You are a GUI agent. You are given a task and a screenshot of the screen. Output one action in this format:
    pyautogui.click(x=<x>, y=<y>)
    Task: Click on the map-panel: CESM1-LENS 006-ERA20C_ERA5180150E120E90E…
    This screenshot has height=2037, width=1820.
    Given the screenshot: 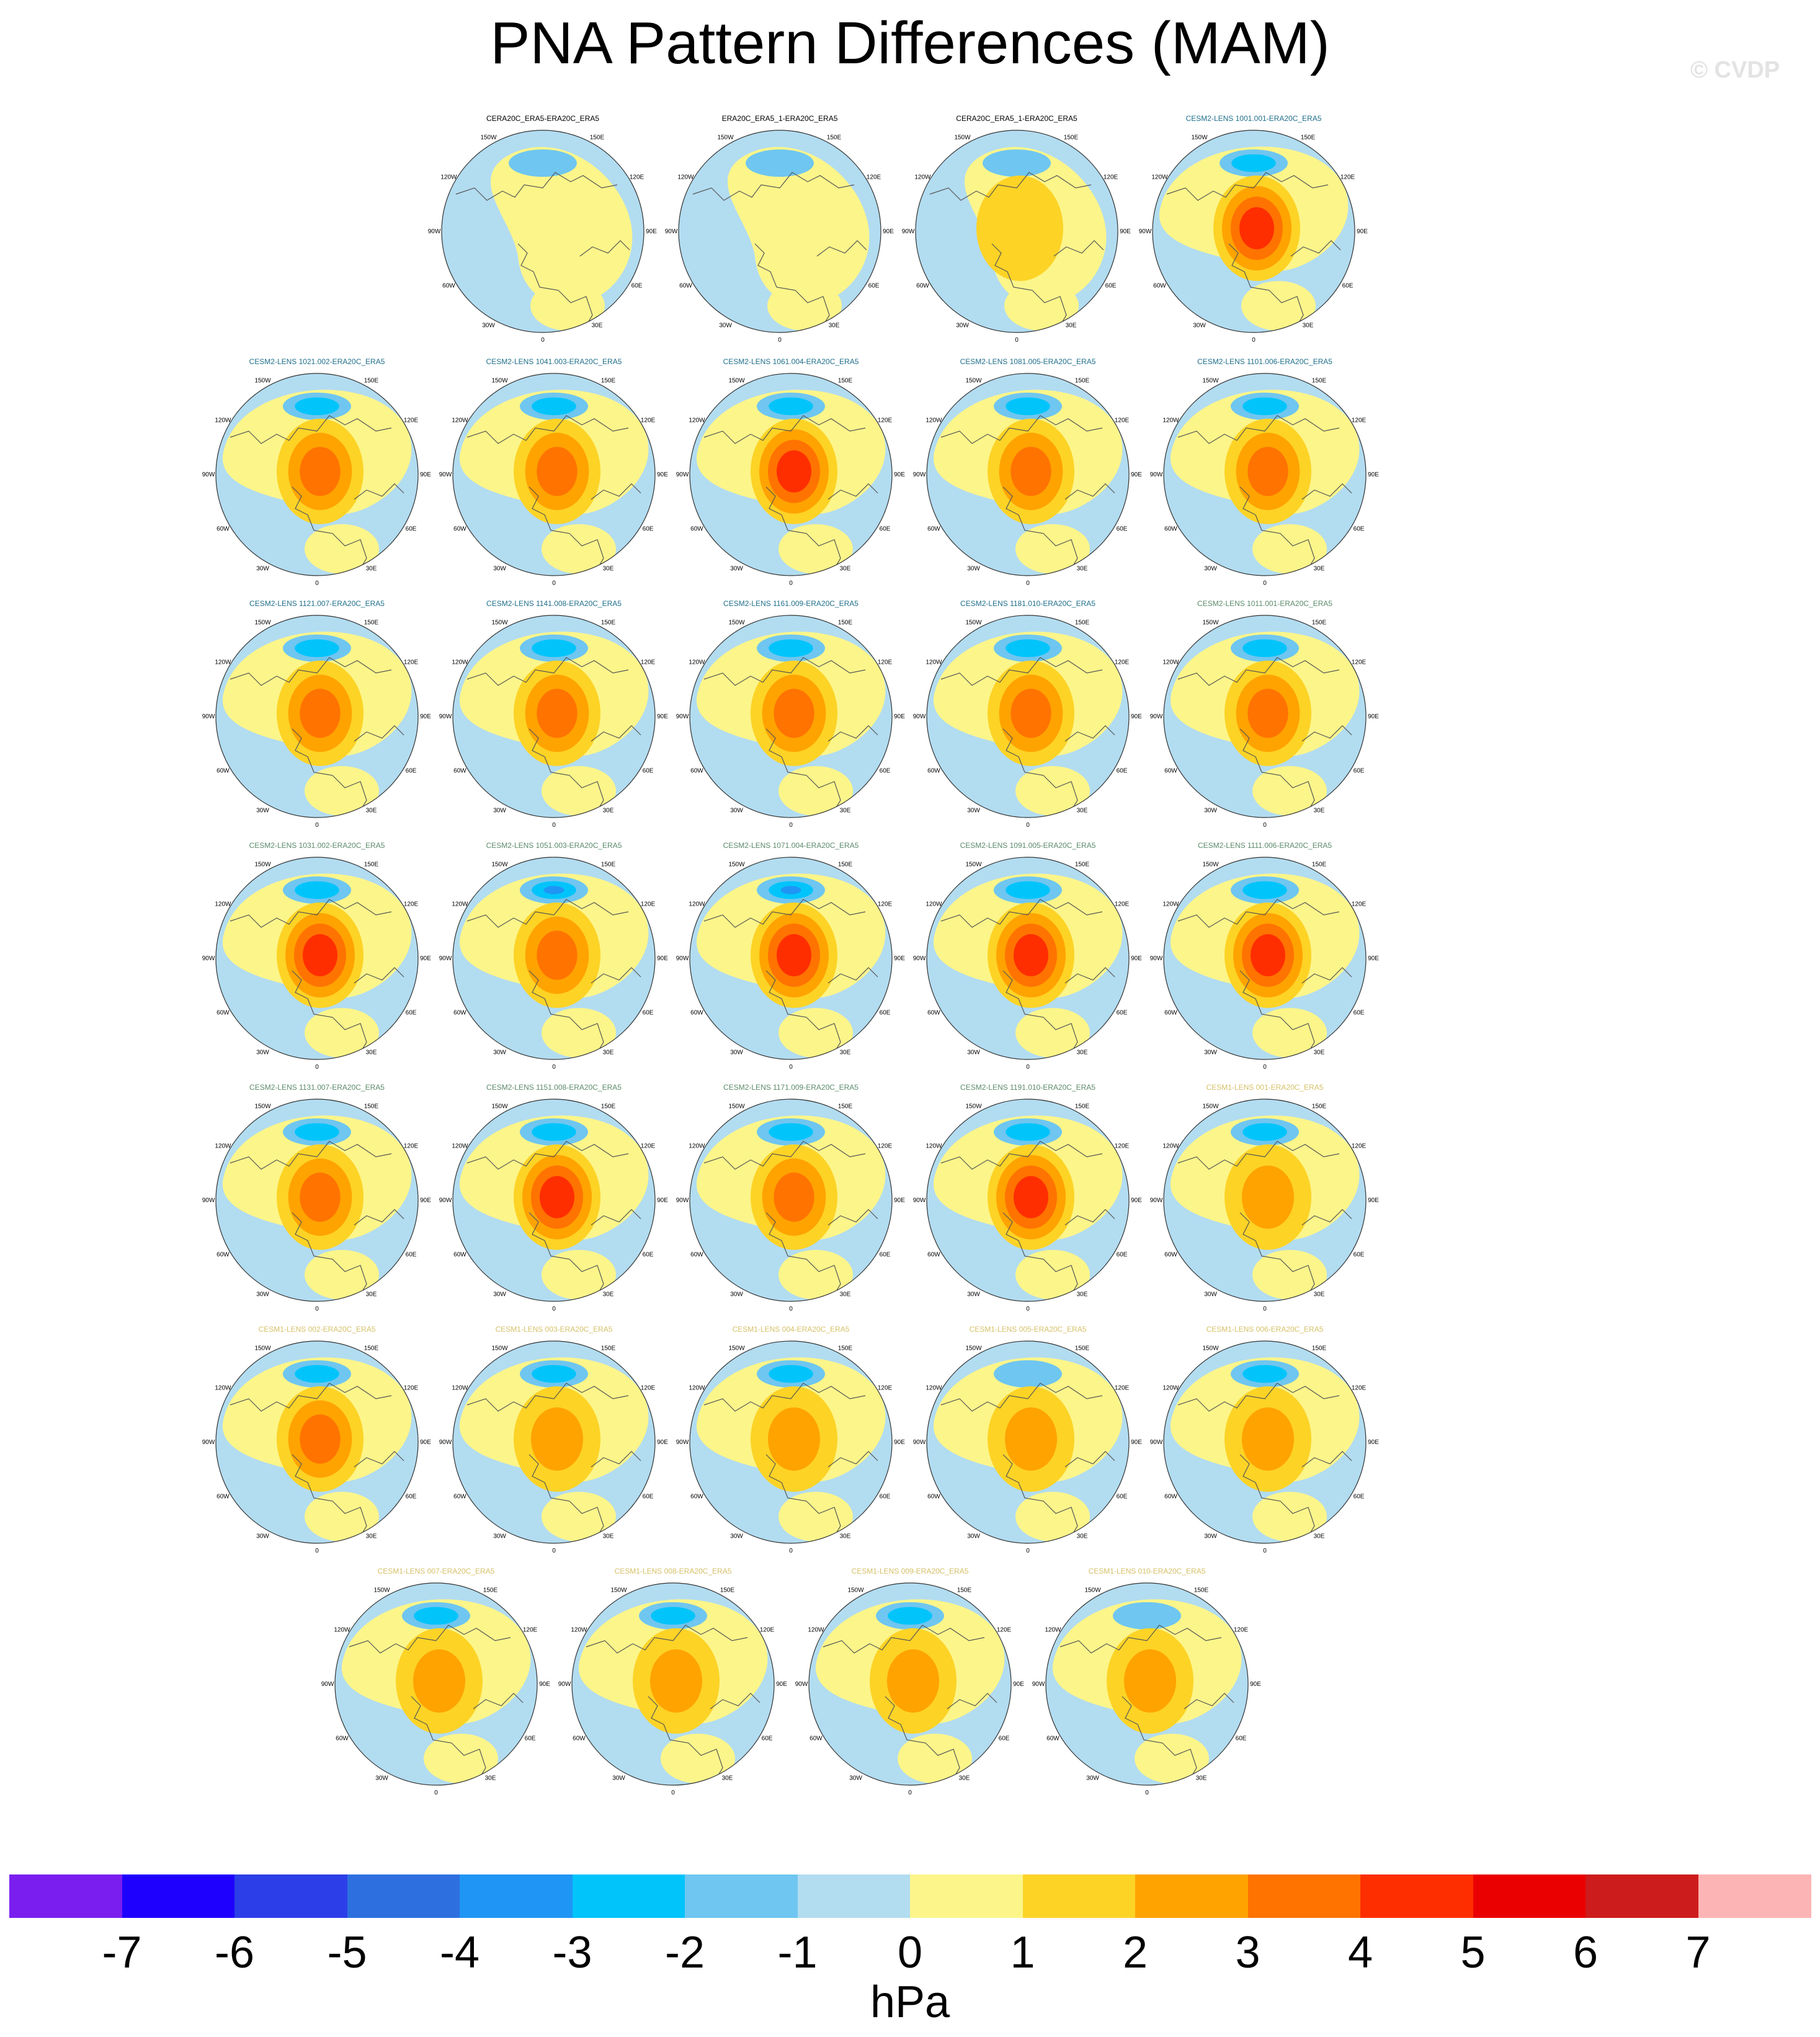 What is the action you would take?
    pyautogui.click(x=1265, y=1442)
    